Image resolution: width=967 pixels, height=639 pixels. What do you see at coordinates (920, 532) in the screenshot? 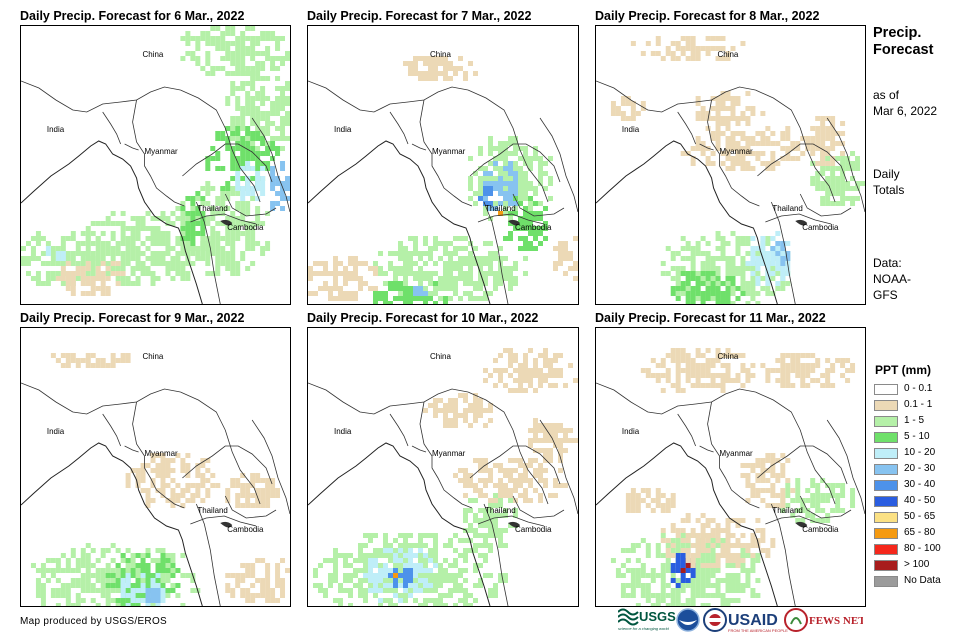
I see `legend-label: 65 - 80` at bounding box center [920, 532].